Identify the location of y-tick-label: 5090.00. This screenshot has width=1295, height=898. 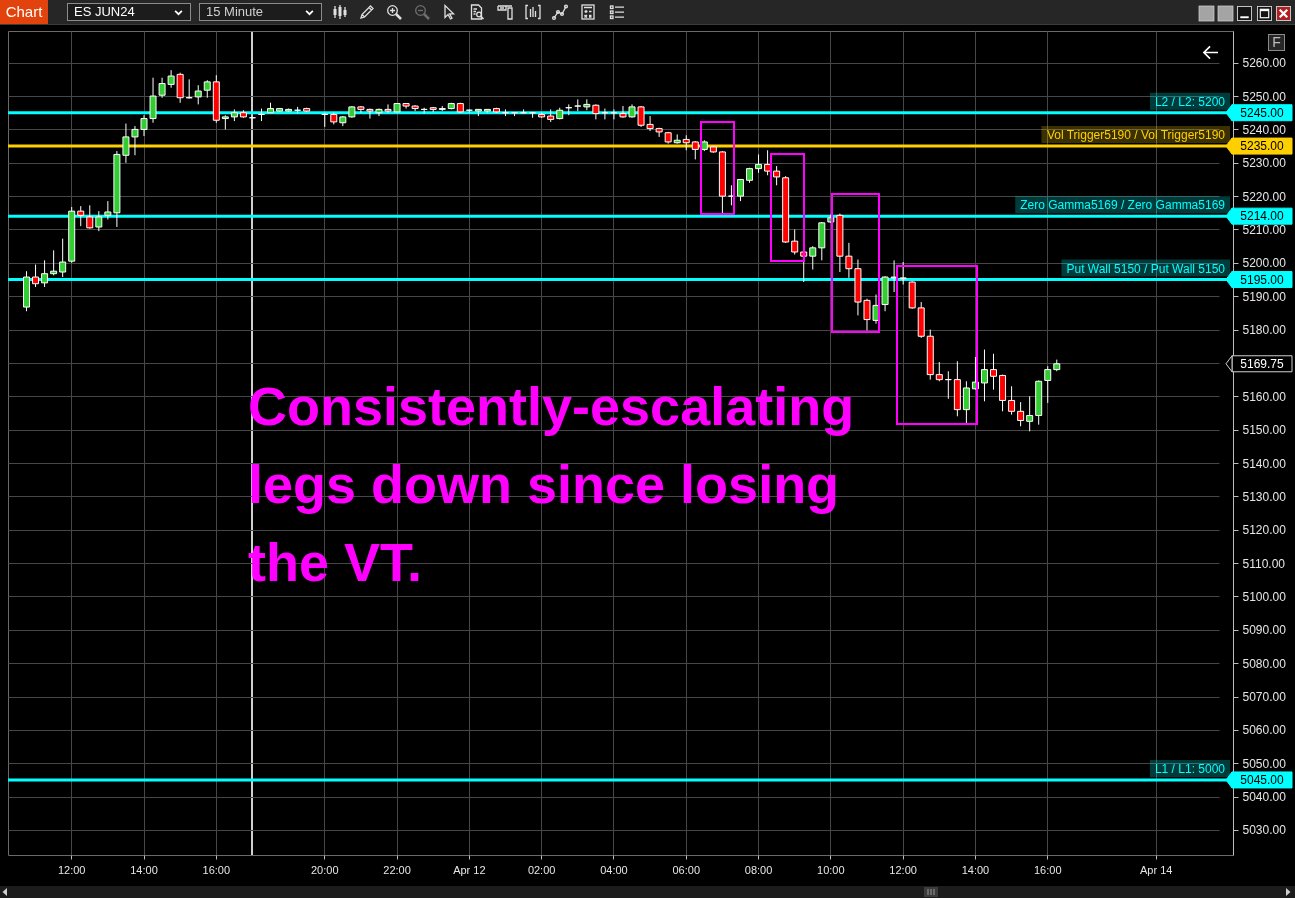
(1264, 630).